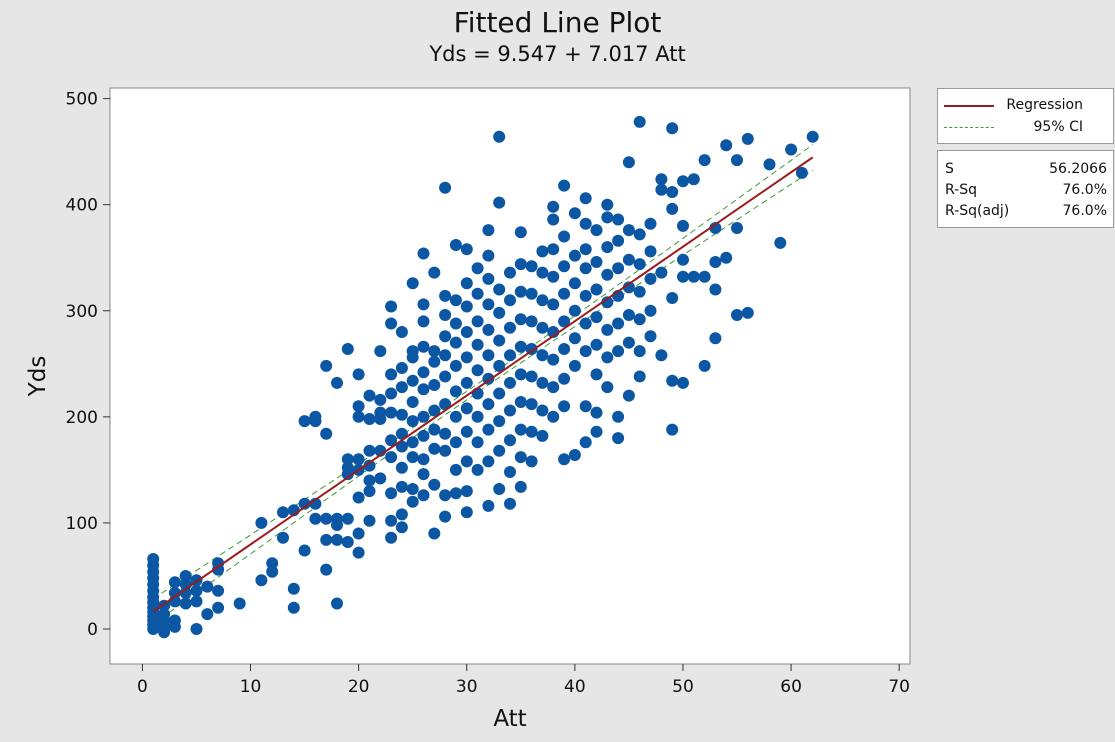 The image size is (1115, 742). Describe the element at coordinates (1025, 128) in the screenshot. I see `legend-item-ci: 95% CI` at that location.